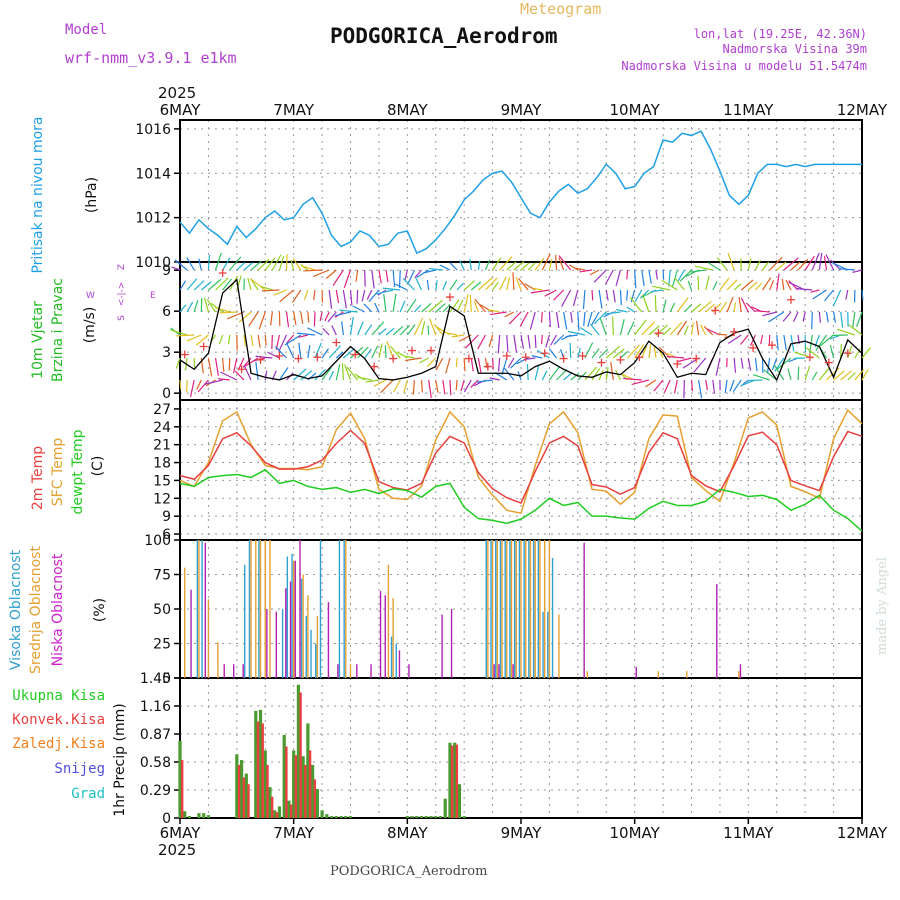  I want to click on y-tick-label: 1.16, so click(155, 707).